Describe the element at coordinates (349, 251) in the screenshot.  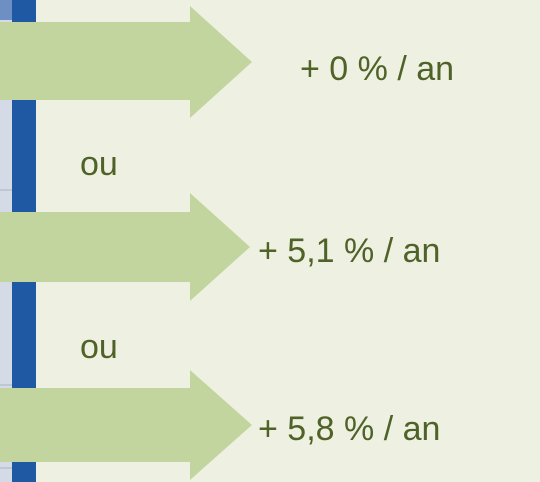
I see `rate-label: + 5,1 % / an` at that location.